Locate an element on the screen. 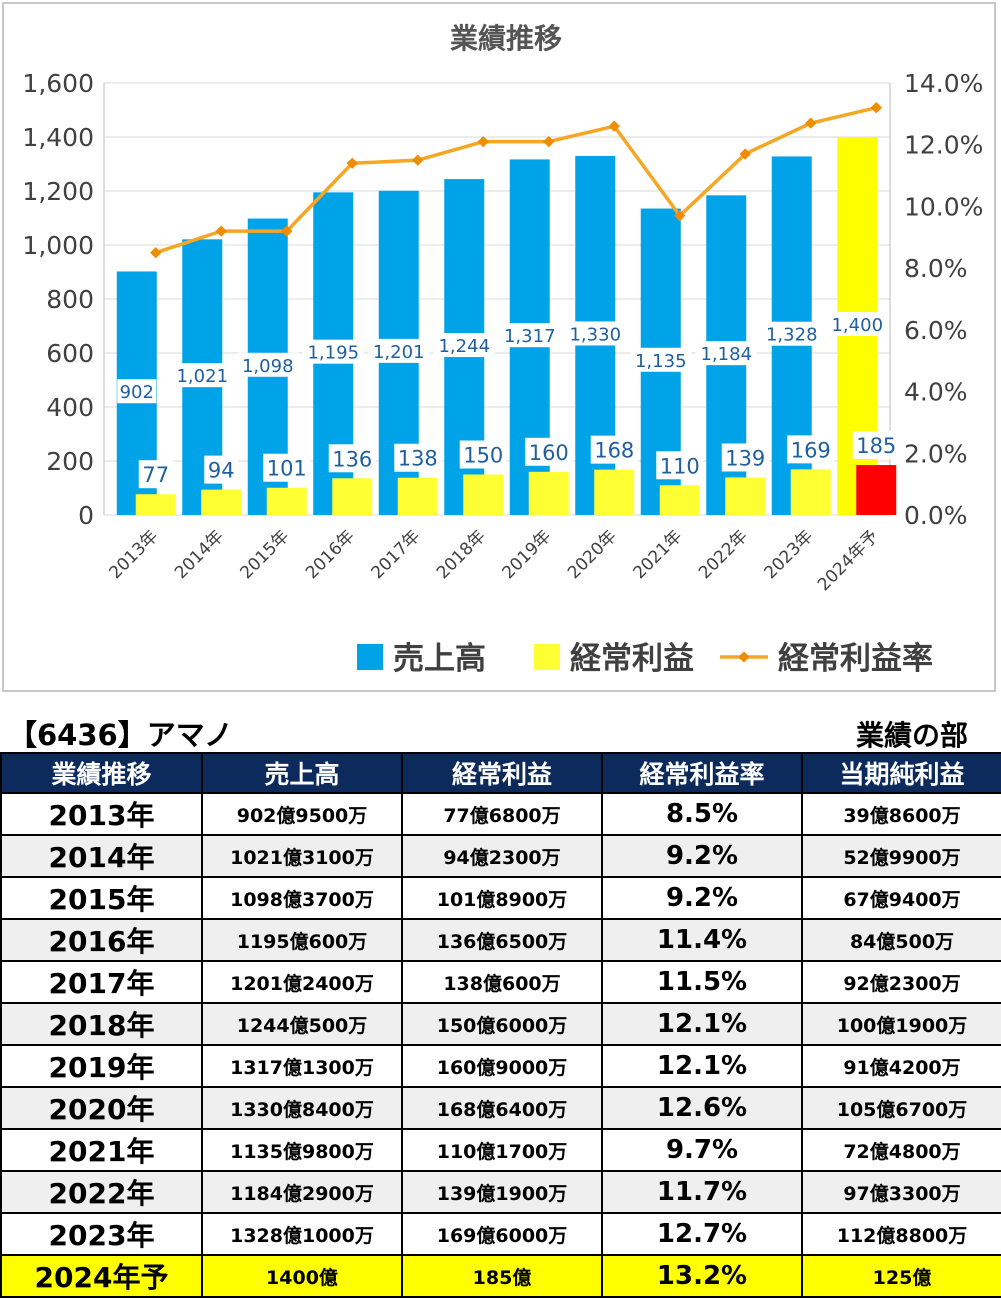 The width and height of the screenshot is (1001, 1298). cell-net-income: 52億9900万 is located at coordinates (901, 856).